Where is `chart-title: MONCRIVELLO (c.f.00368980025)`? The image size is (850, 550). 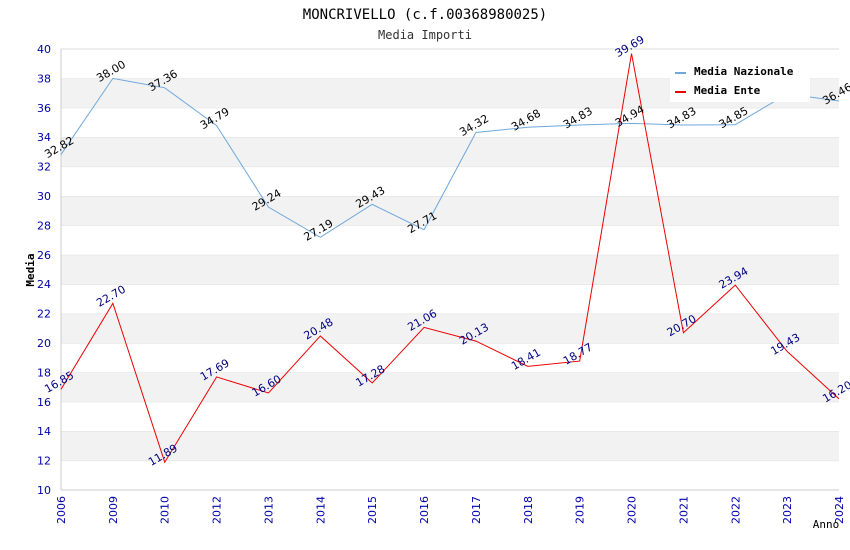 chart-title: MONCRIVELLO (c.f.00368980025) is located at coordinates (425, 15).